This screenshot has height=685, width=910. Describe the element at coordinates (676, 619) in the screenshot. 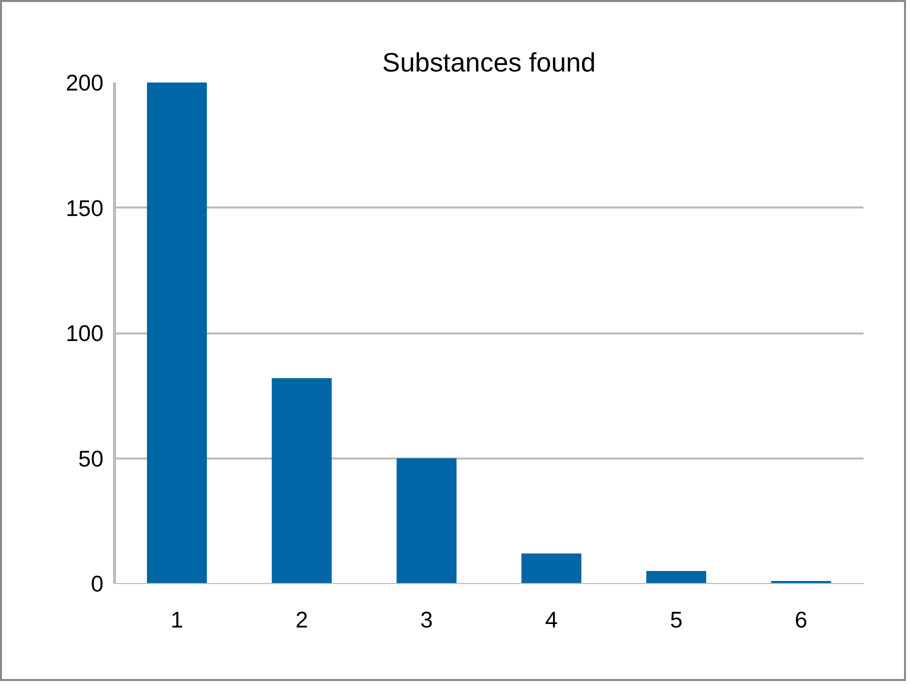

I see `x-tick-label: 5` at that location.